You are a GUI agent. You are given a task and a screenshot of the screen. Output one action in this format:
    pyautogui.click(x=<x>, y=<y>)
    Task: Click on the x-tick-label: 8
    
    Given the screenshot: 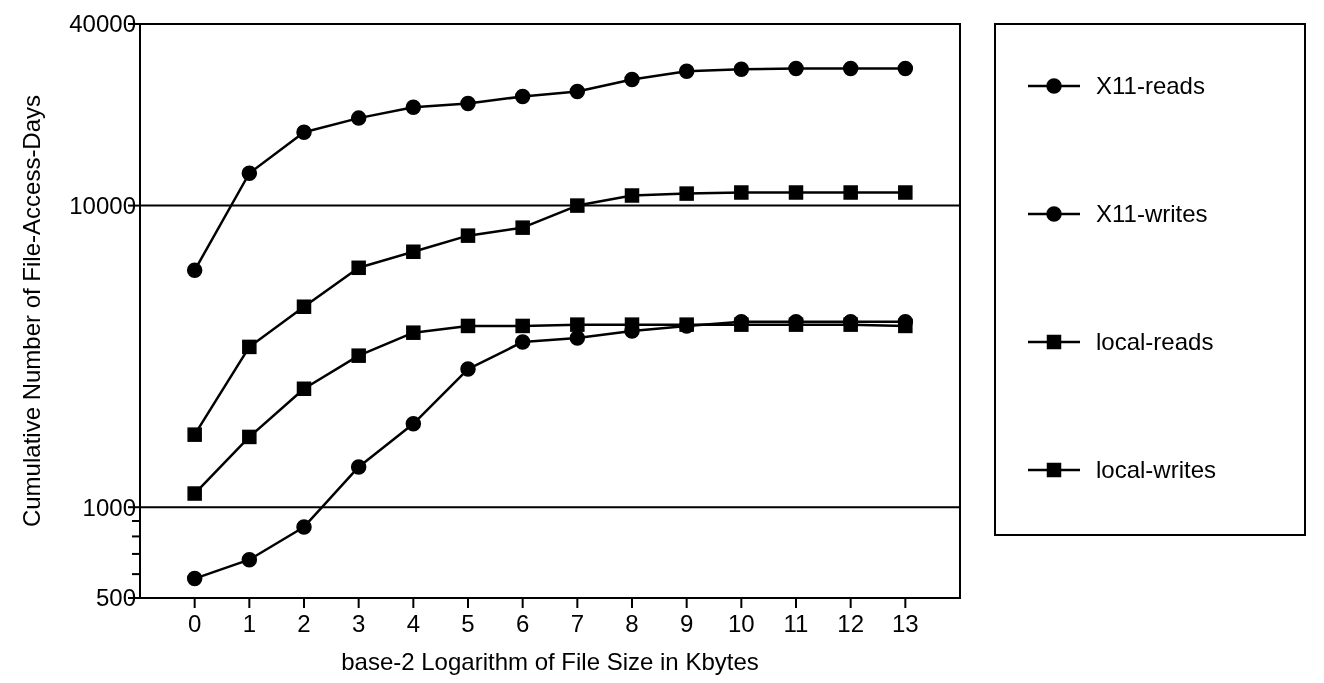 What is the action you would take?
    pyautogui.click(x=632, y=623)
    